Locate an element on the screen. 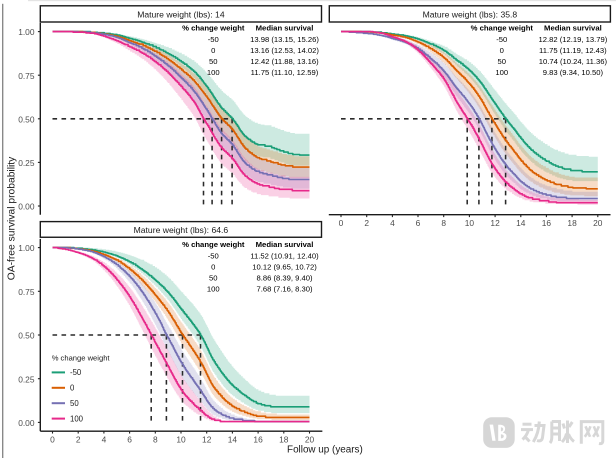 Image resolution: width=616 pixels, height=458 pixels. svg-text: 13.98 (13.15, 15.26) is located at coordinates (284, 39).